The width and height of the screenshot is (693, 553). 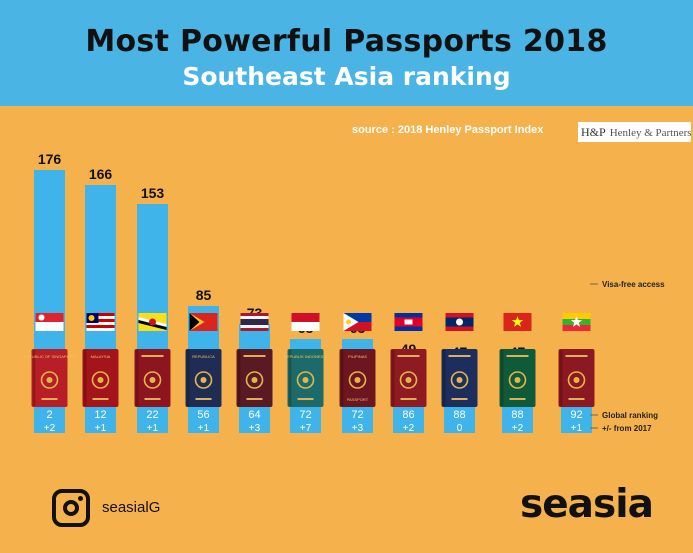 What do you see at coordinates (204, 428) in the screenshot?
I see `rank-change-timor-leste: +1` at bounding box center [204, 428].